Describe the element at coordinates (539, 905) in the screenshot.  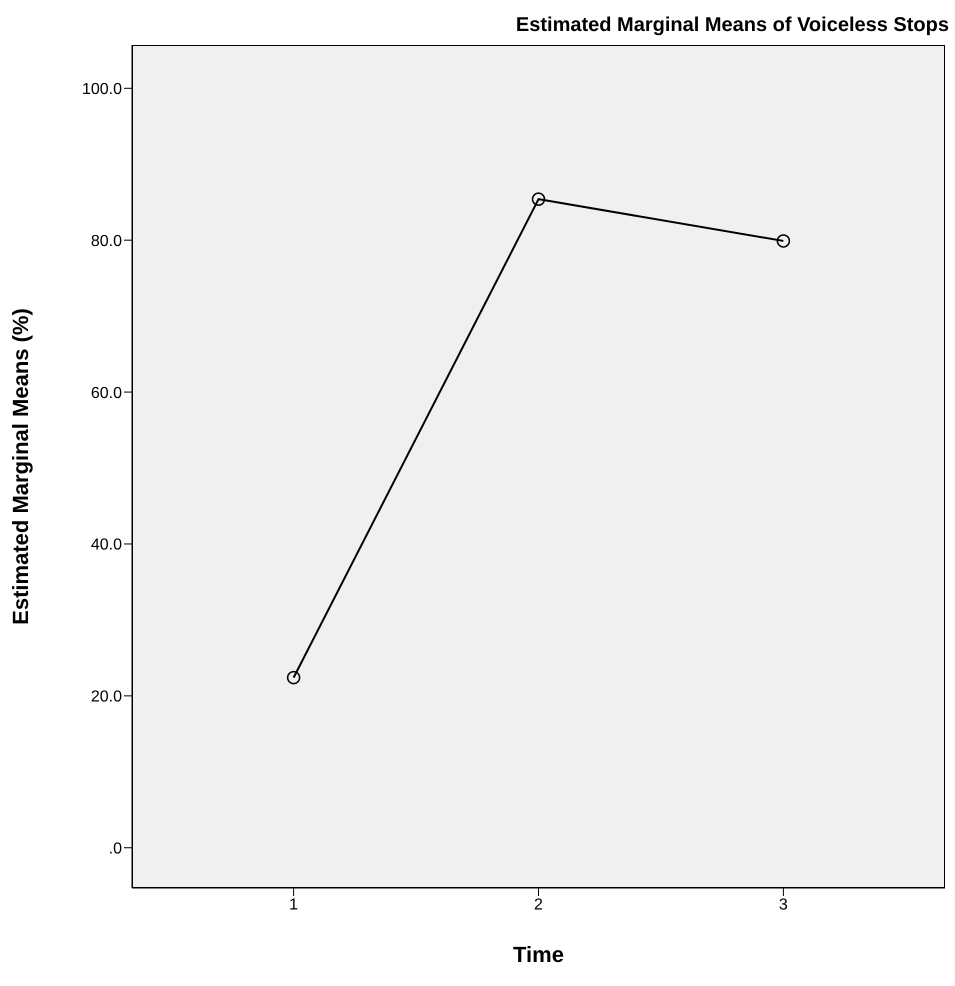
I see `x-tick-label: 2` at that location.